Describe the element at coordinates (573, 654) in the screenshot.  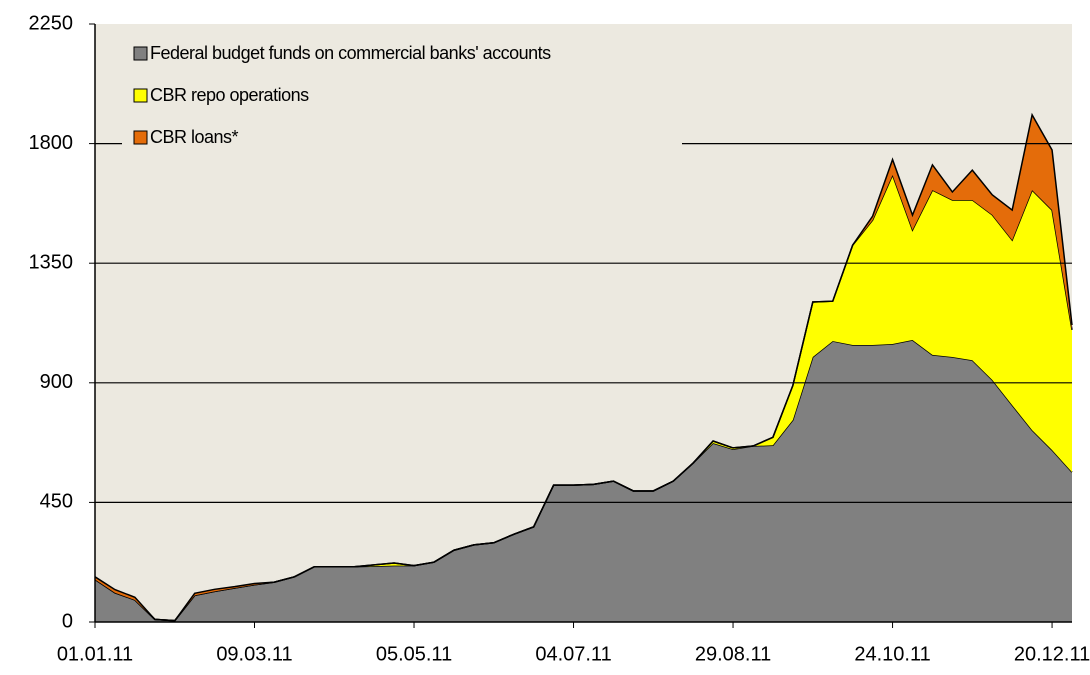
I see `x-tick-label: 04.07.11` at that location.